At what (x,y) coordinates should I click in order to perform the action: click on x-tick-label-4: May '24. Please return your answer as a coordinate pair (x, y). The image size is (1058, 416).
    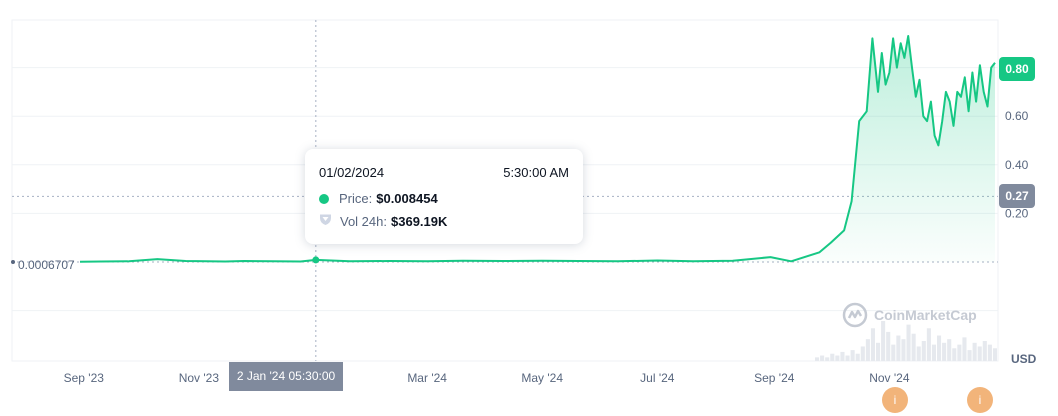
    Looking at the image, I should click on (542, 378).